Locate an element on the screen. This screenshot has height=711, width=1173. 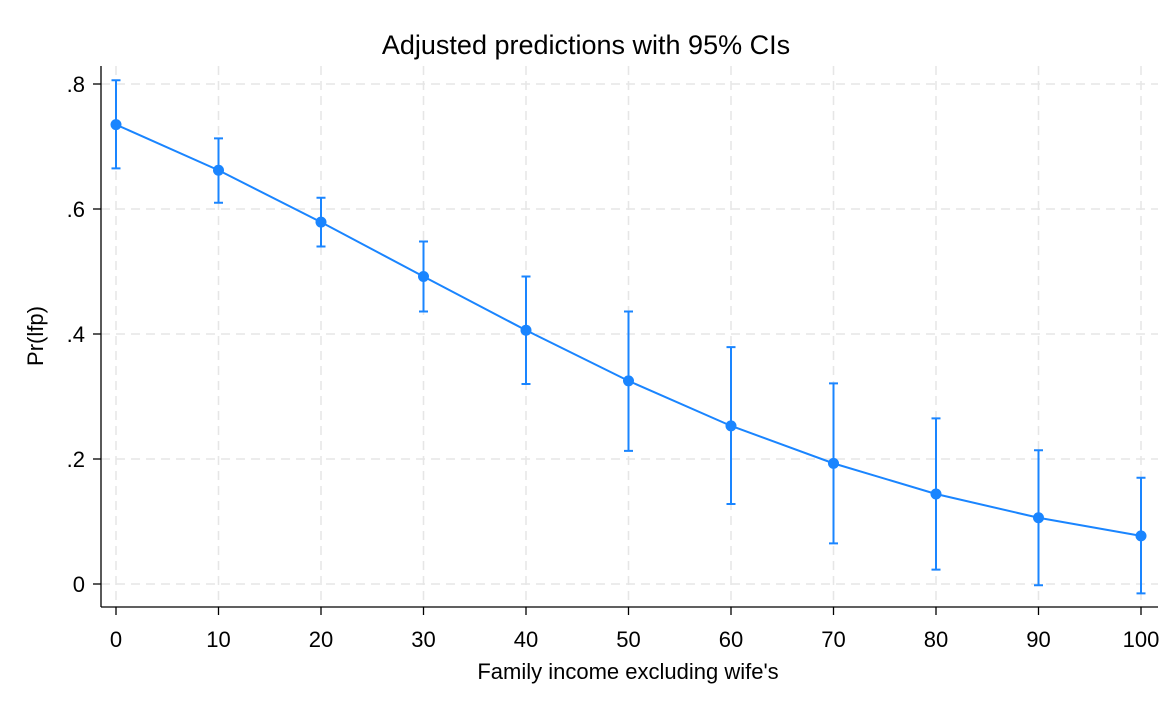
y-tick-label: .8 is located at coordinates (76, 84).